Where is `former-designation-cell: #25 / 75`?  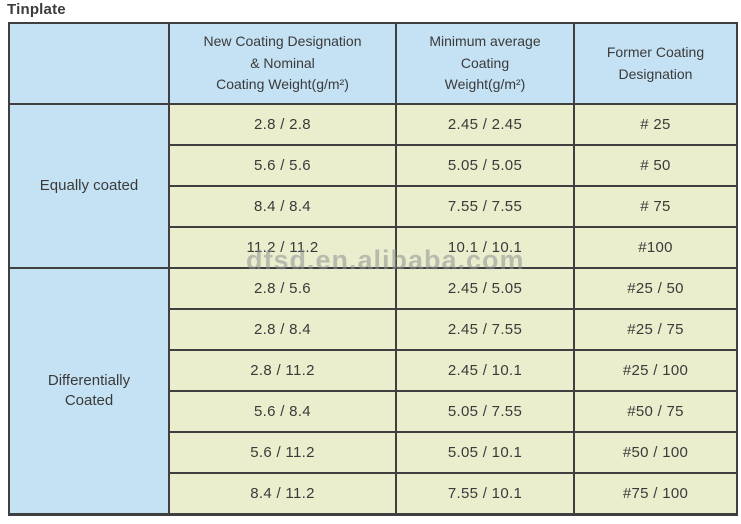
former-designation-cell: #25 / 75 is located at coordinates (655, 329).